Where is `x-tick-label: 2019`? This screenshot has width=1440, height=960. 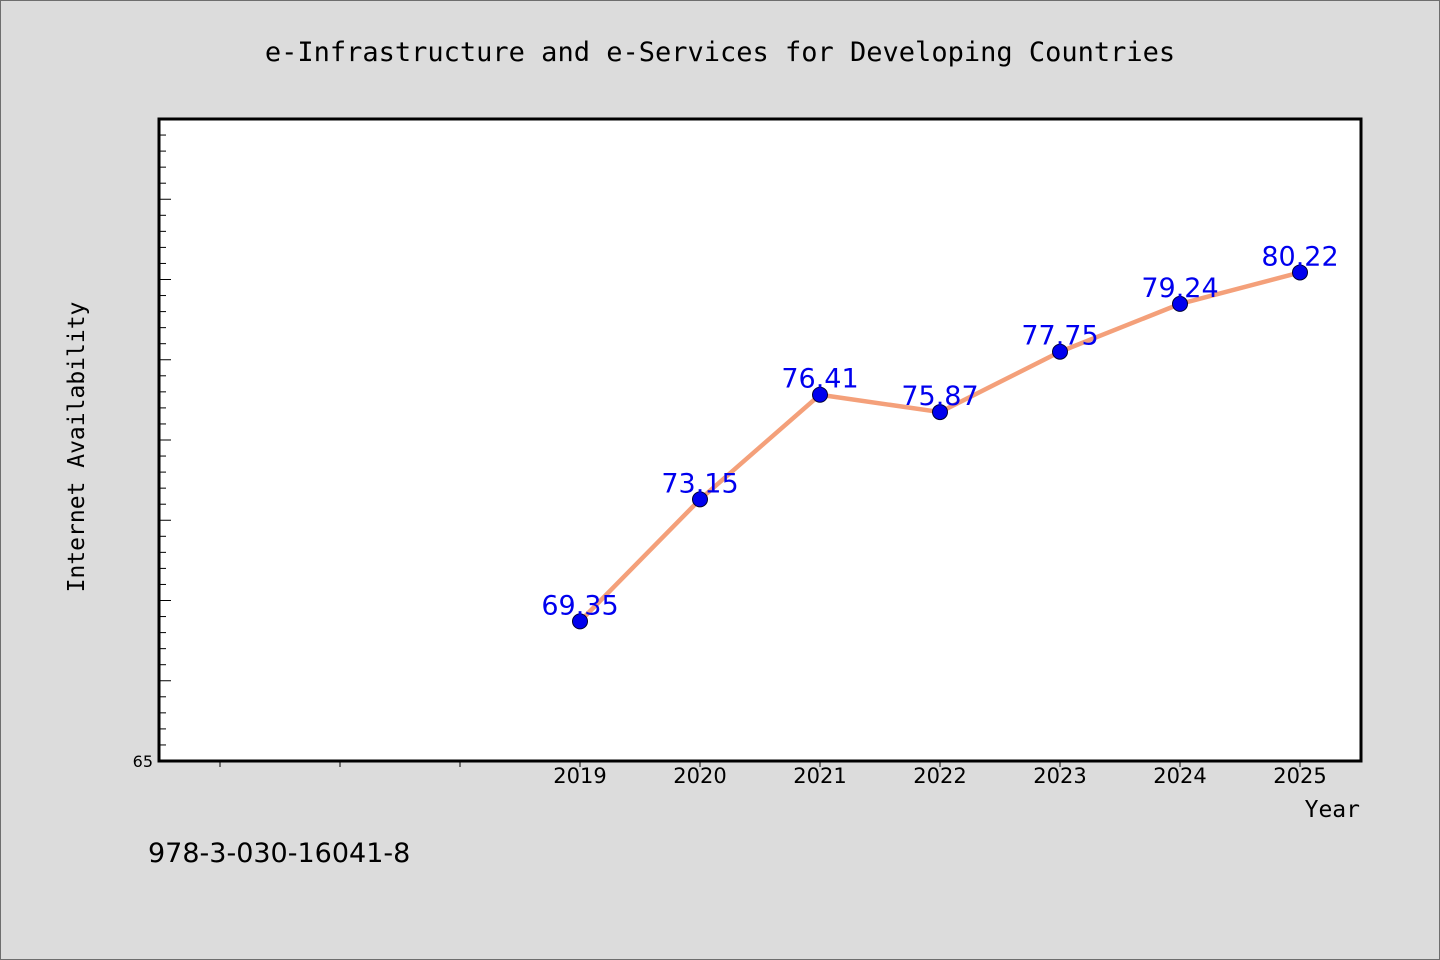
x-tick-label: 2019 is located at coordinates (579, 776).